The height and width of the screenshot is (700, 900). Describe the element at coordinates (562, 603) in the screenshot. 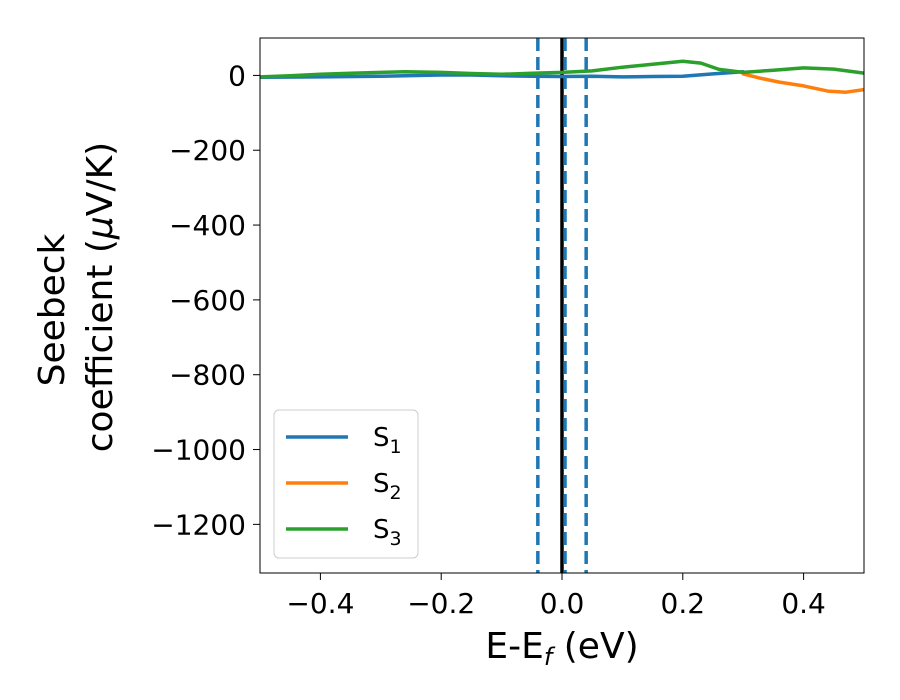

I see `x-tick-label: 0.0` at that location.